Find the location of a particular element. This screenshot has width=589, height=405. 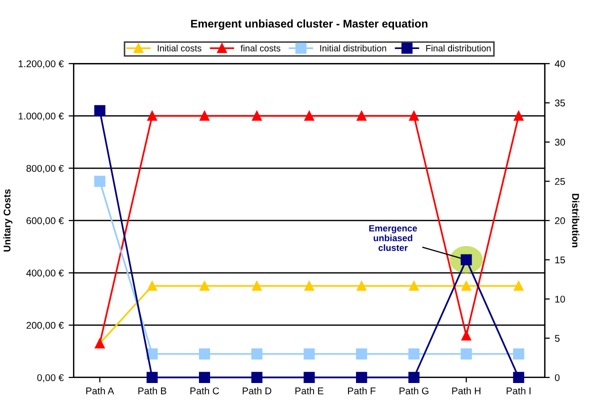

y2-axis-title: Distribution is located at coordinates (576, 221).